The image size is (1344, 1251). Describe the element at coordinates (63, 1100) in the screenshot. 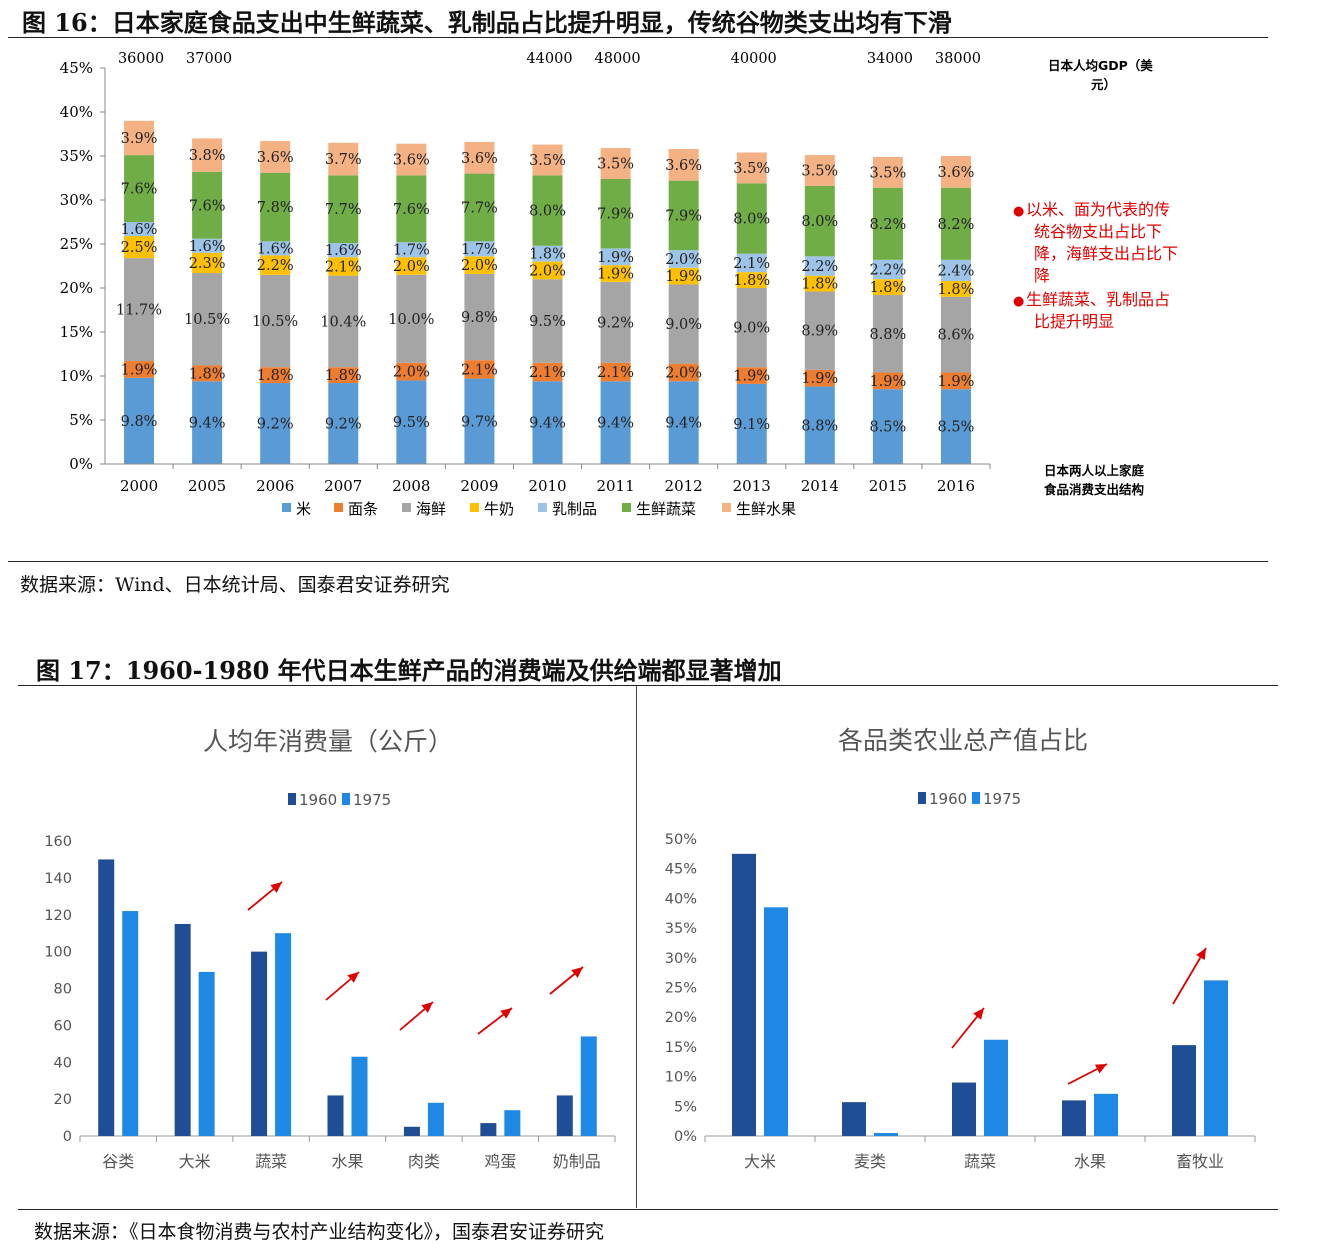

I see `y-tick-label: 20` at that location.